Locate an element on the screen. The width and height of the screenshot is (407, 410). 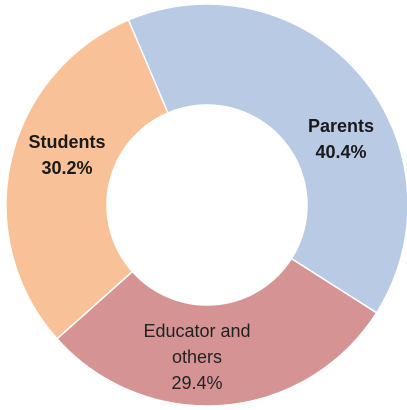
slice-label-educators-name-line1: Educator and is located at coordinates (197, 331).